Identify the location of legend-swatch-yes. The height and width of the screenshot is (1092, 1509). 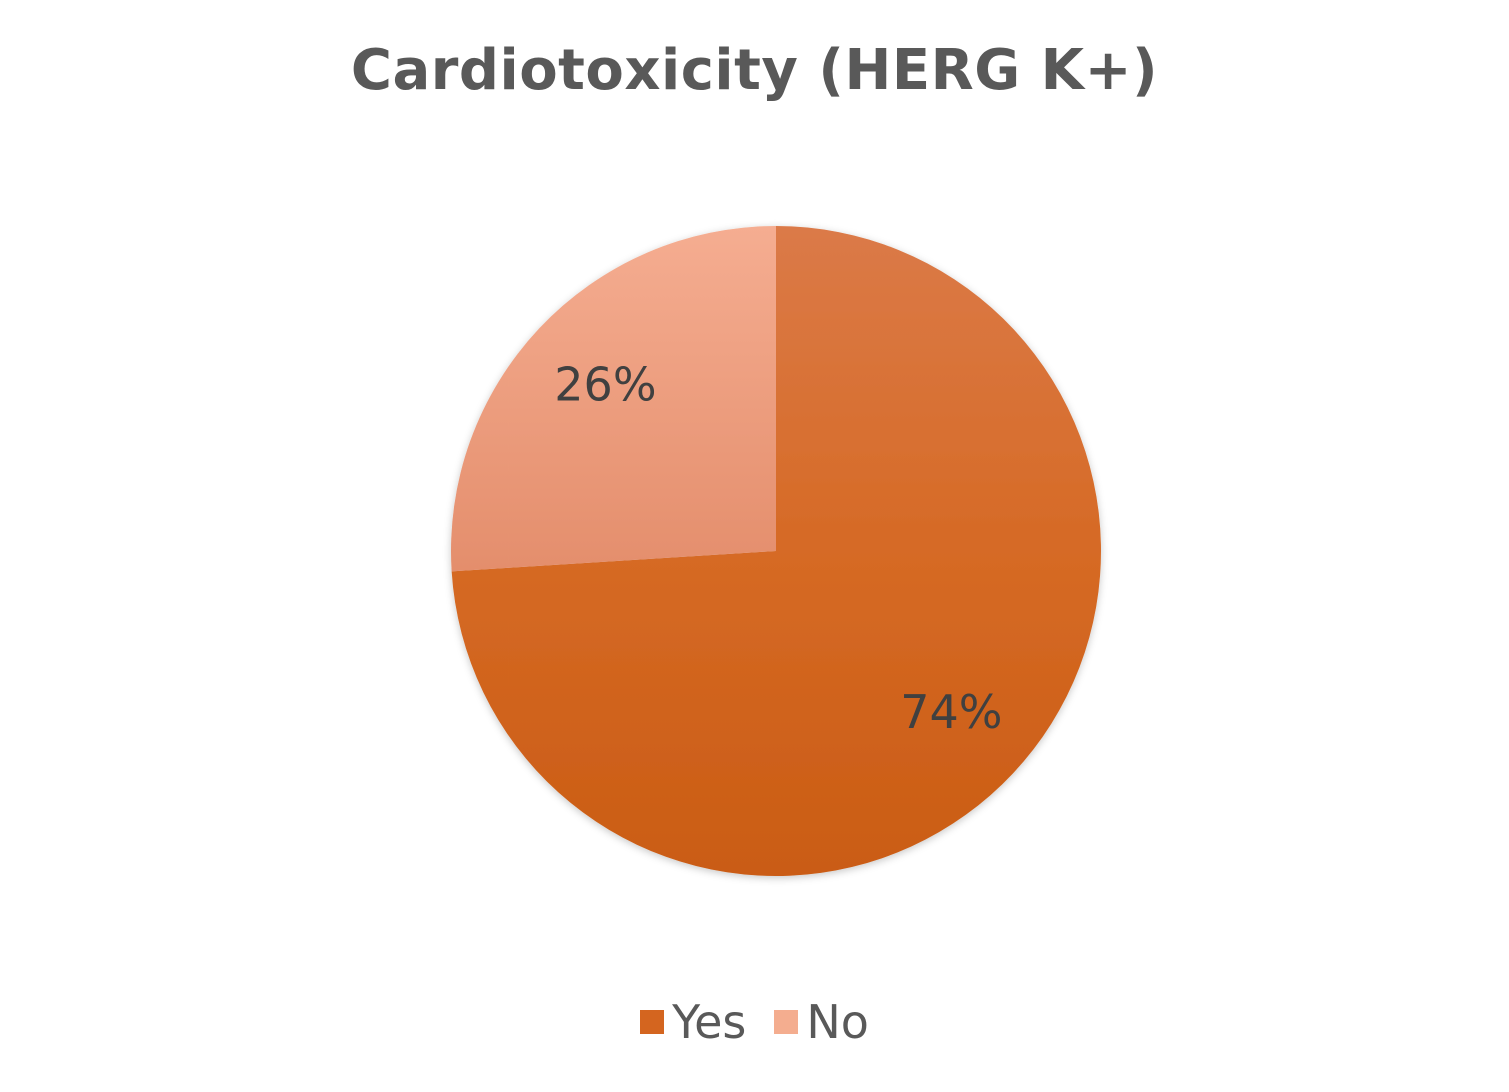
(652, 1022).